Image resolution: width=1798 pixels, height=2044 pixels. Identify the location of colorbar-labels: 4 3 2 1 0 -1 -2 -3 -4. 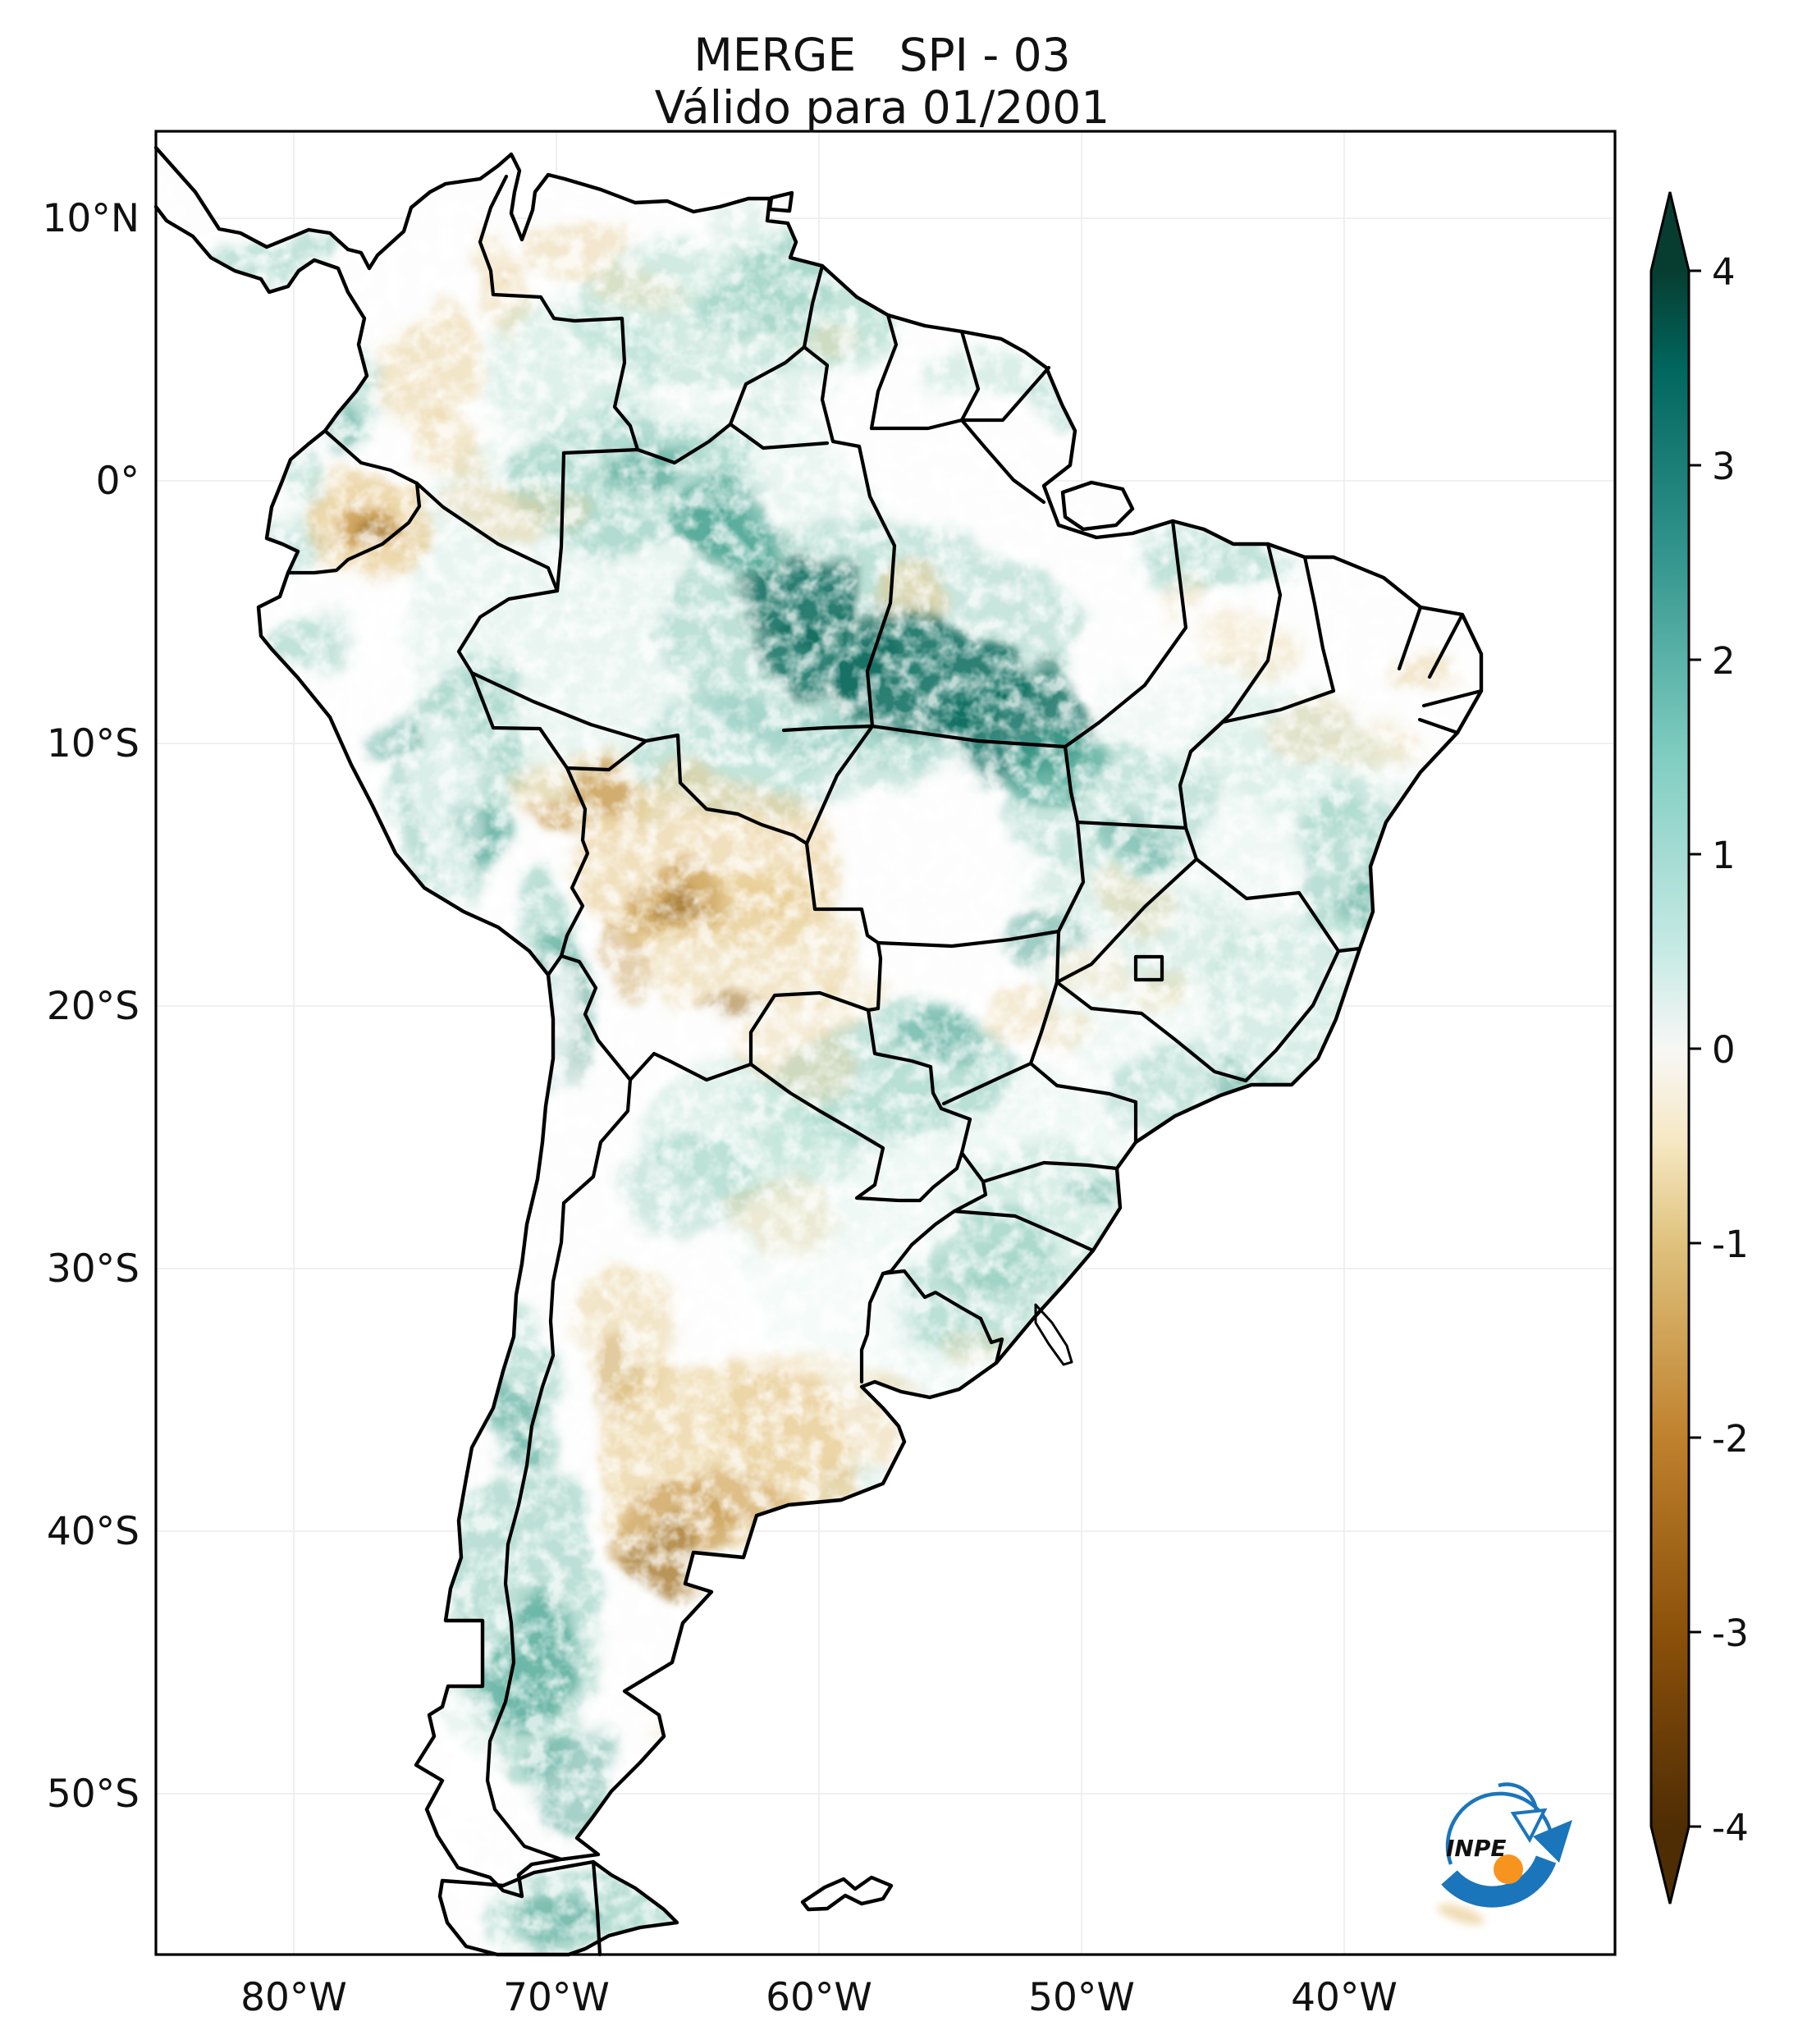
(1730, 1050).